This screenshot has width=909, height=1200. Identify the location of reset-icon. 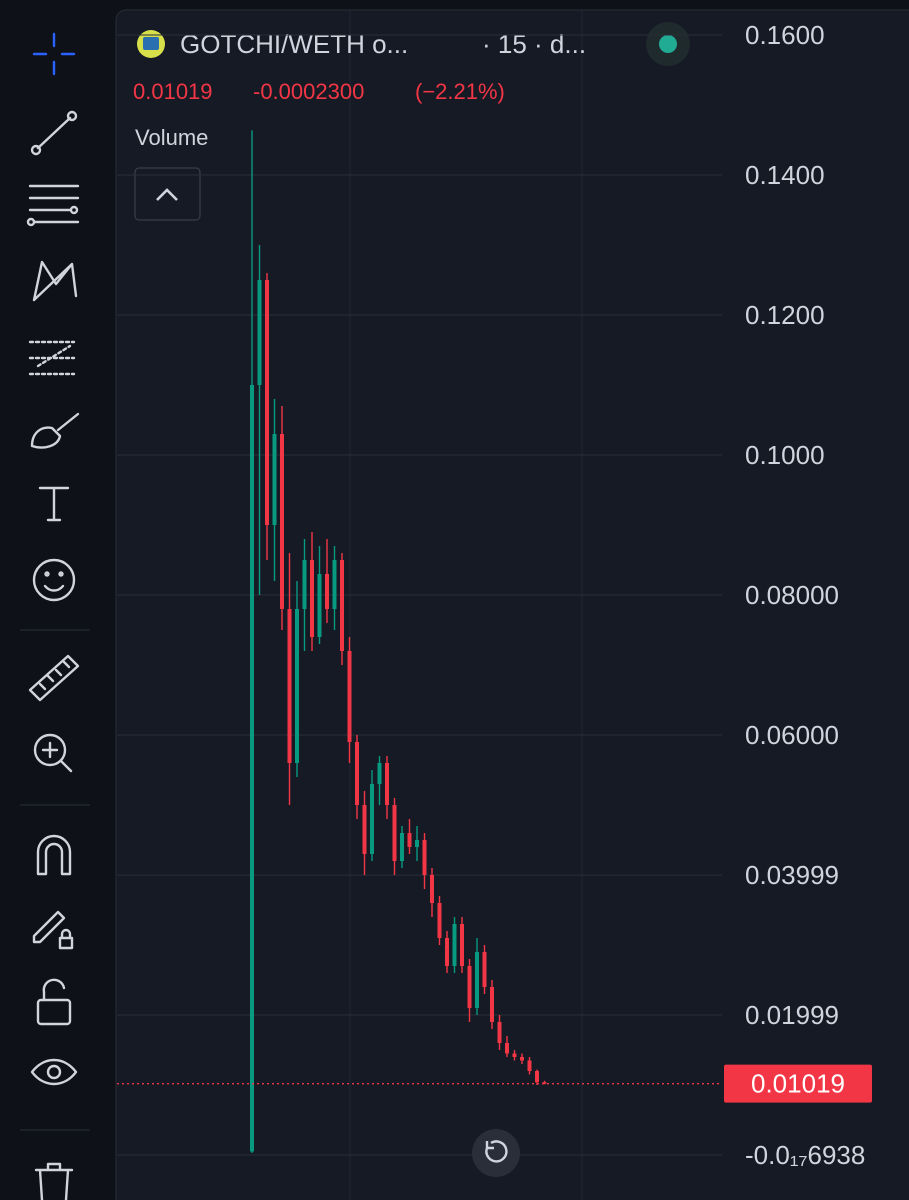
(496, 1151).